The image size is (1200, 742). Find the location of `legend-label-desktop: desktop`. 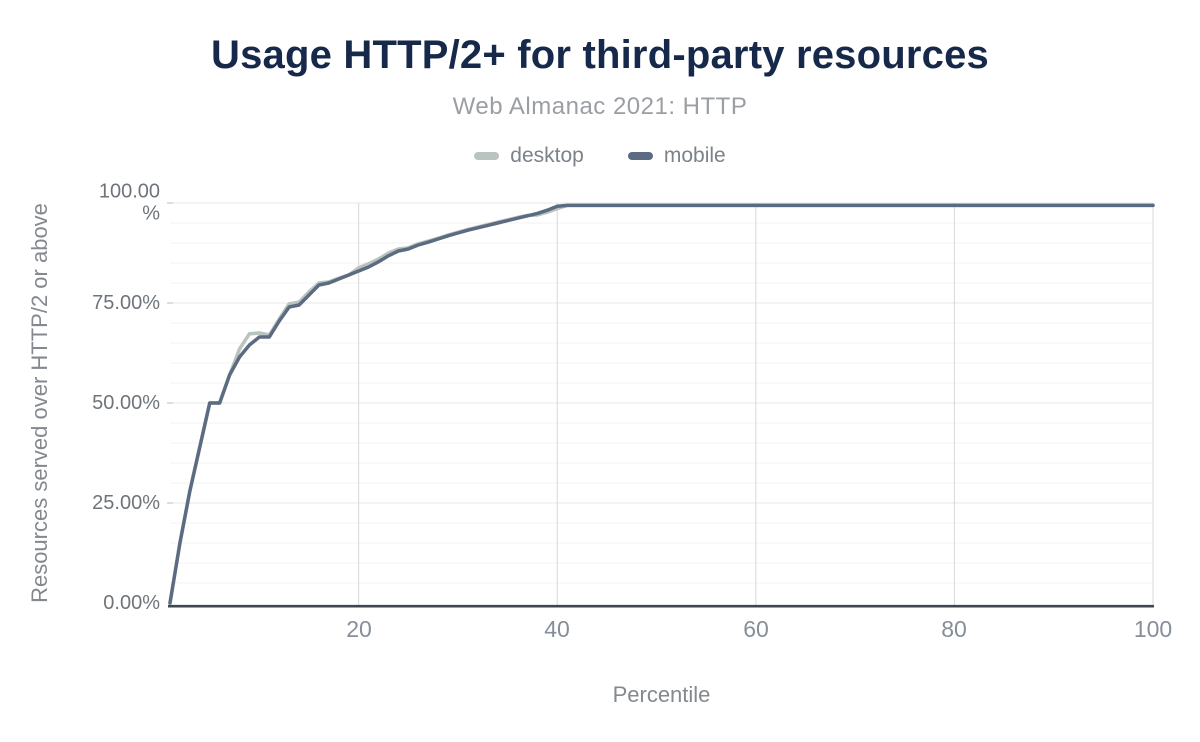

legend-label-desktop: desktop is located at coordinates (547, 155).